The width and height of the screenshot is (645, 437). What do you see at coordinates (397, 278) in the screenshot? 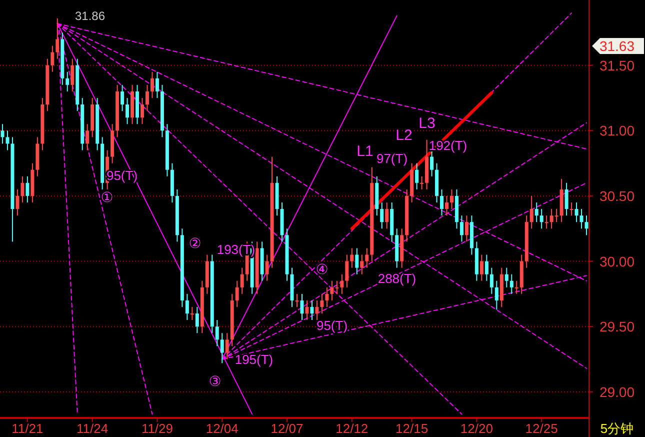
I see `annotation: 288(T)` at bounding box center [397, 278].